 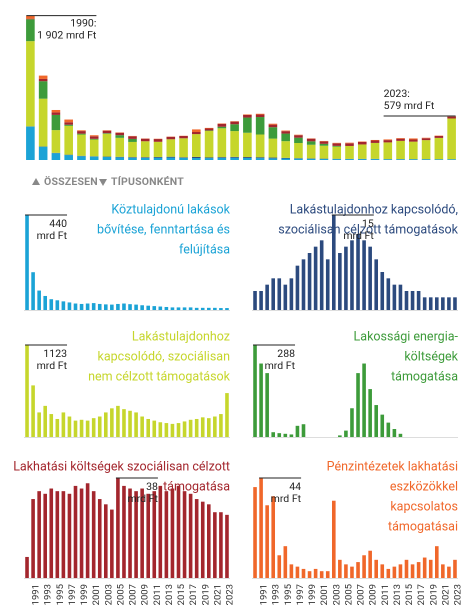 What do you see at coordinates (71, 181) in the screenshot?
I see `toggle-total: ÖSSZESEN` at bounding box center [71, 181].